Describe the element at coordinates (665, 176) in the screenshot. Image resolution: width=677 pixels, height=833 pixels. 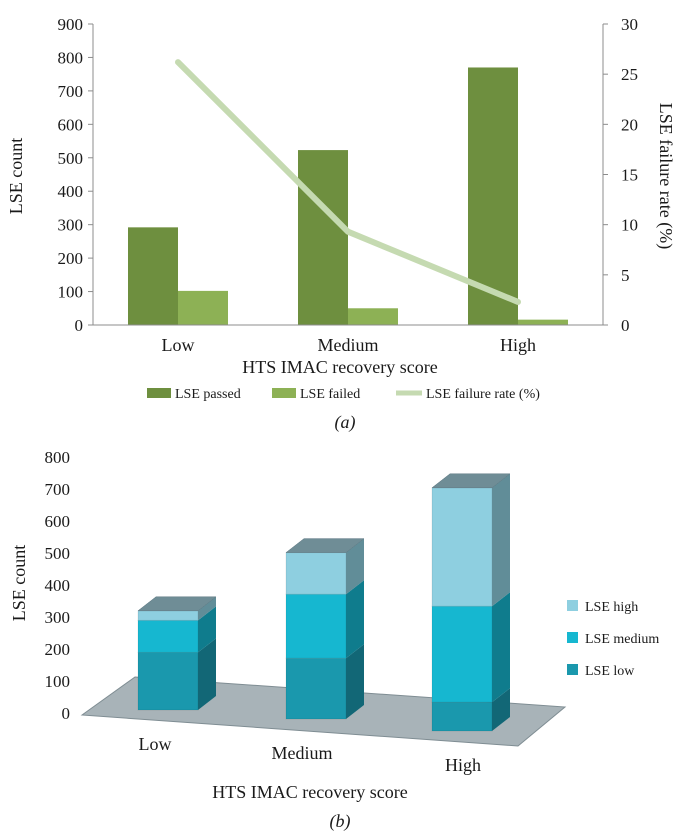
I see `chart-a-y2-axis-title: LSE failure rate (%)` at that location.